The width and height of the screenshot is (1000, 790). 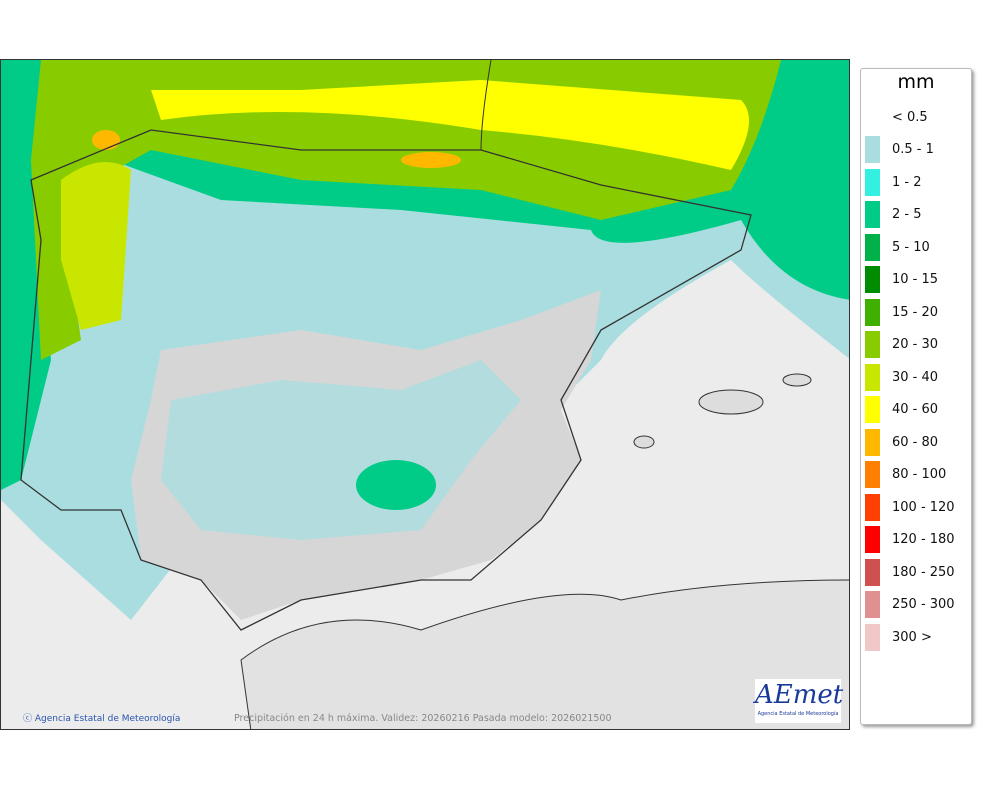 I want to click on logo-text: AEmet, so click(x=799, y=695).